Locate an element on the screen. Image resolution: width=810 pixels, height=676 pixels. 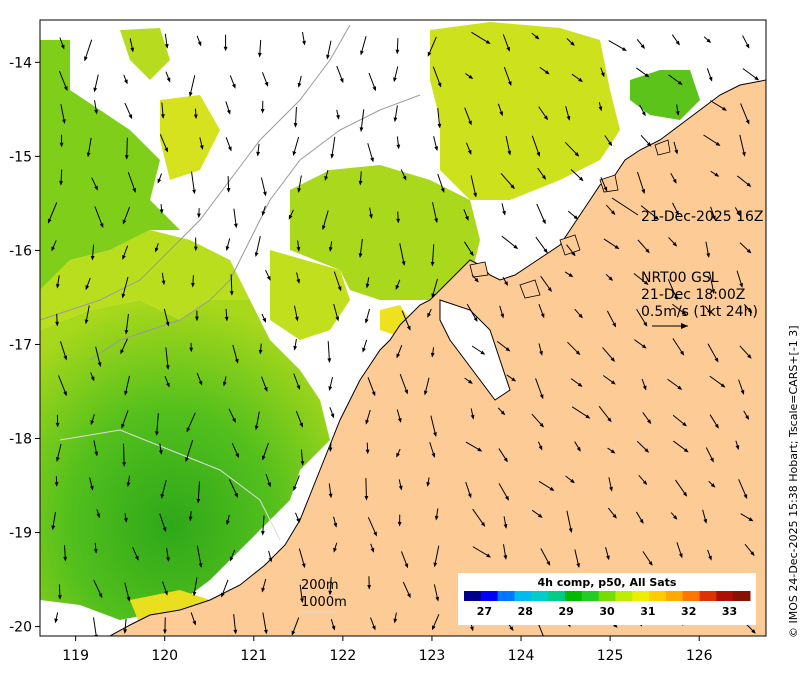
x-tick-label: 120 is located at coordinates (164, 656).